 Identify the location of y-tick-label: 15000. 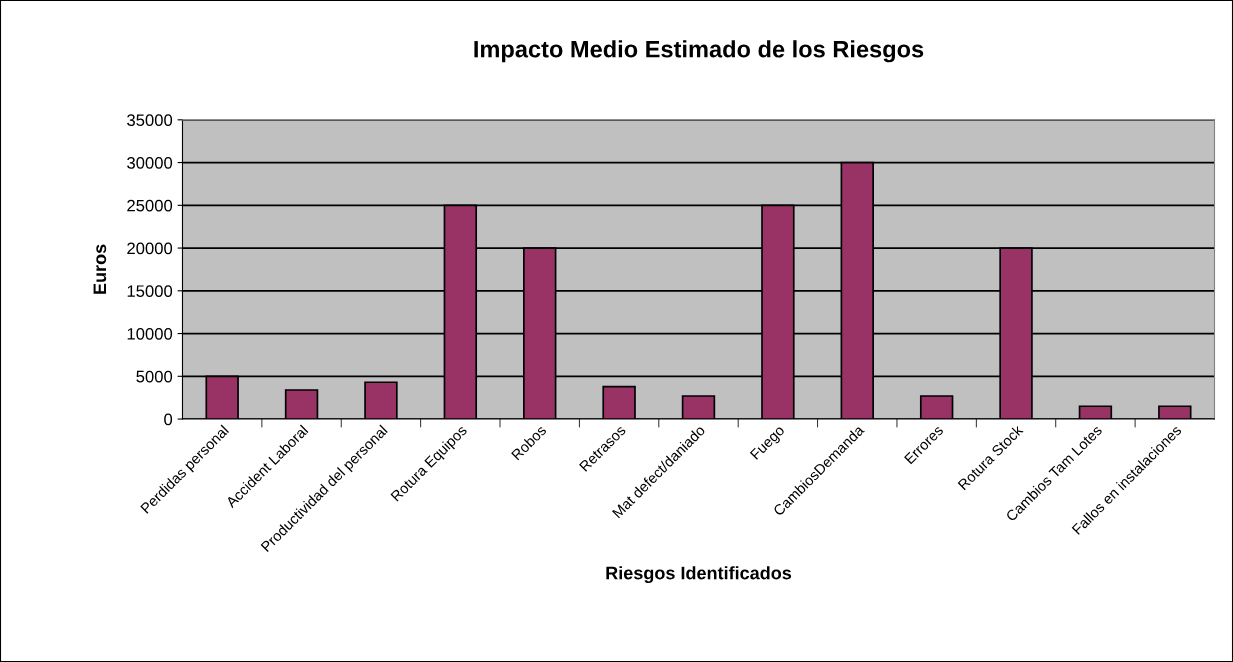
(150, 291).